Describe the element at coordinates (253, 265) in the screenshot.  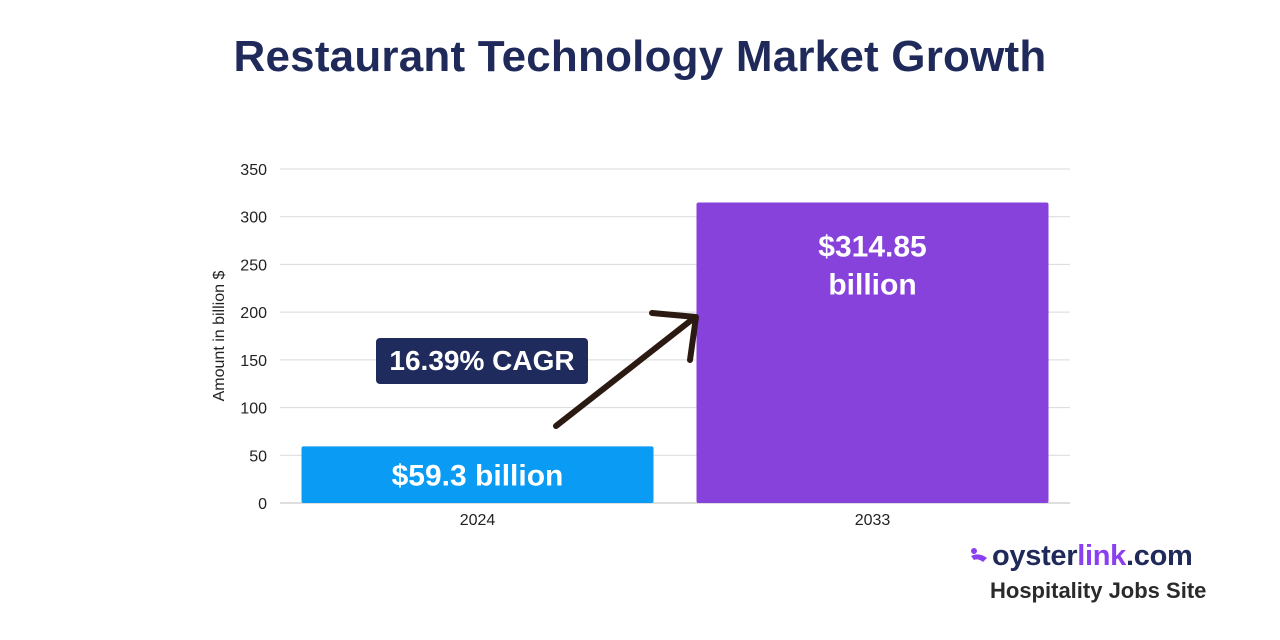
I see `y-tick-label: 250` at that location.